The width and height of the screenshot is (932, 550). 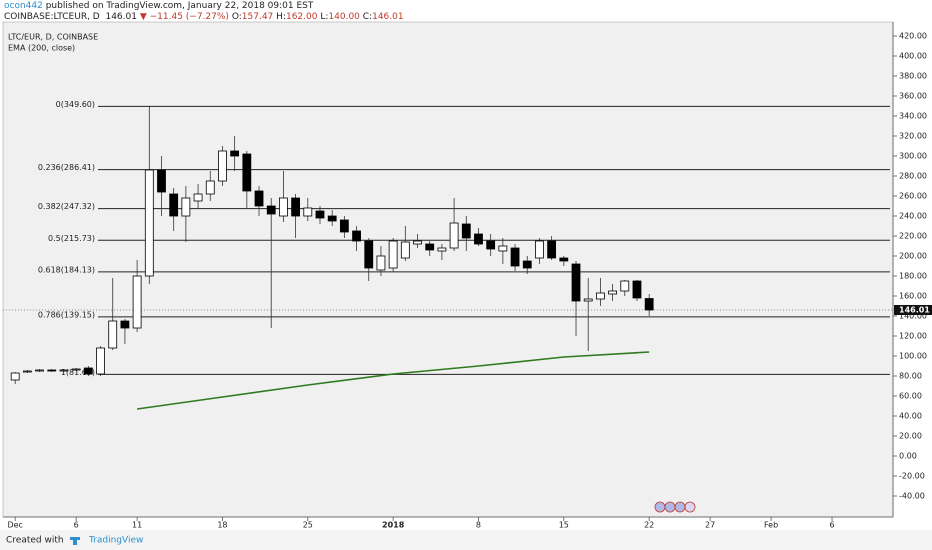 What do you see at coordinates (675, 507) in the screenshot?
I see `event-markers` at bounding box center [675, 507].